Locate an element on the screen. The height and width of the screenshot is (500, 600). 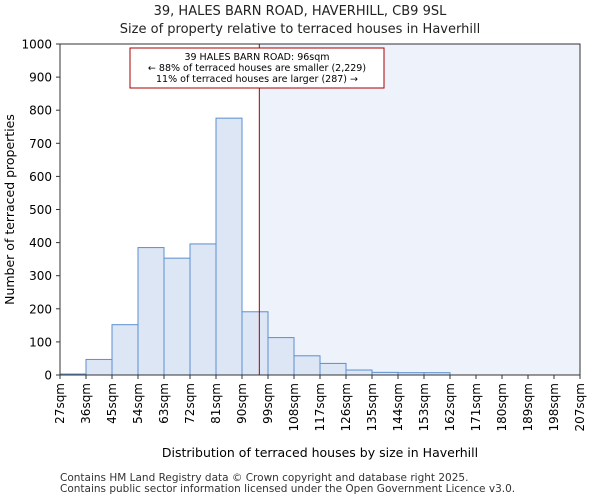
x-tick-label: 63sqm is located at coordinates (164, 403).